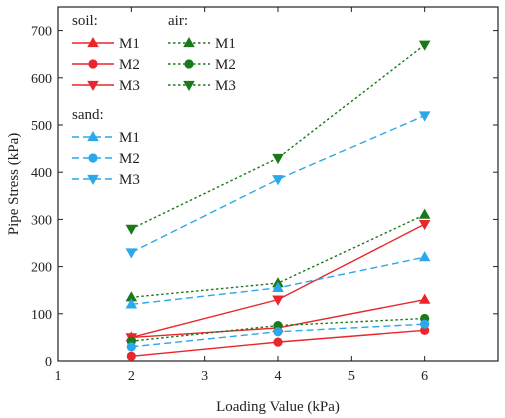  Describe the element at coordinates (106, 65) in the screenshot. I see `legend-item-soil-M2: M2` at that location.